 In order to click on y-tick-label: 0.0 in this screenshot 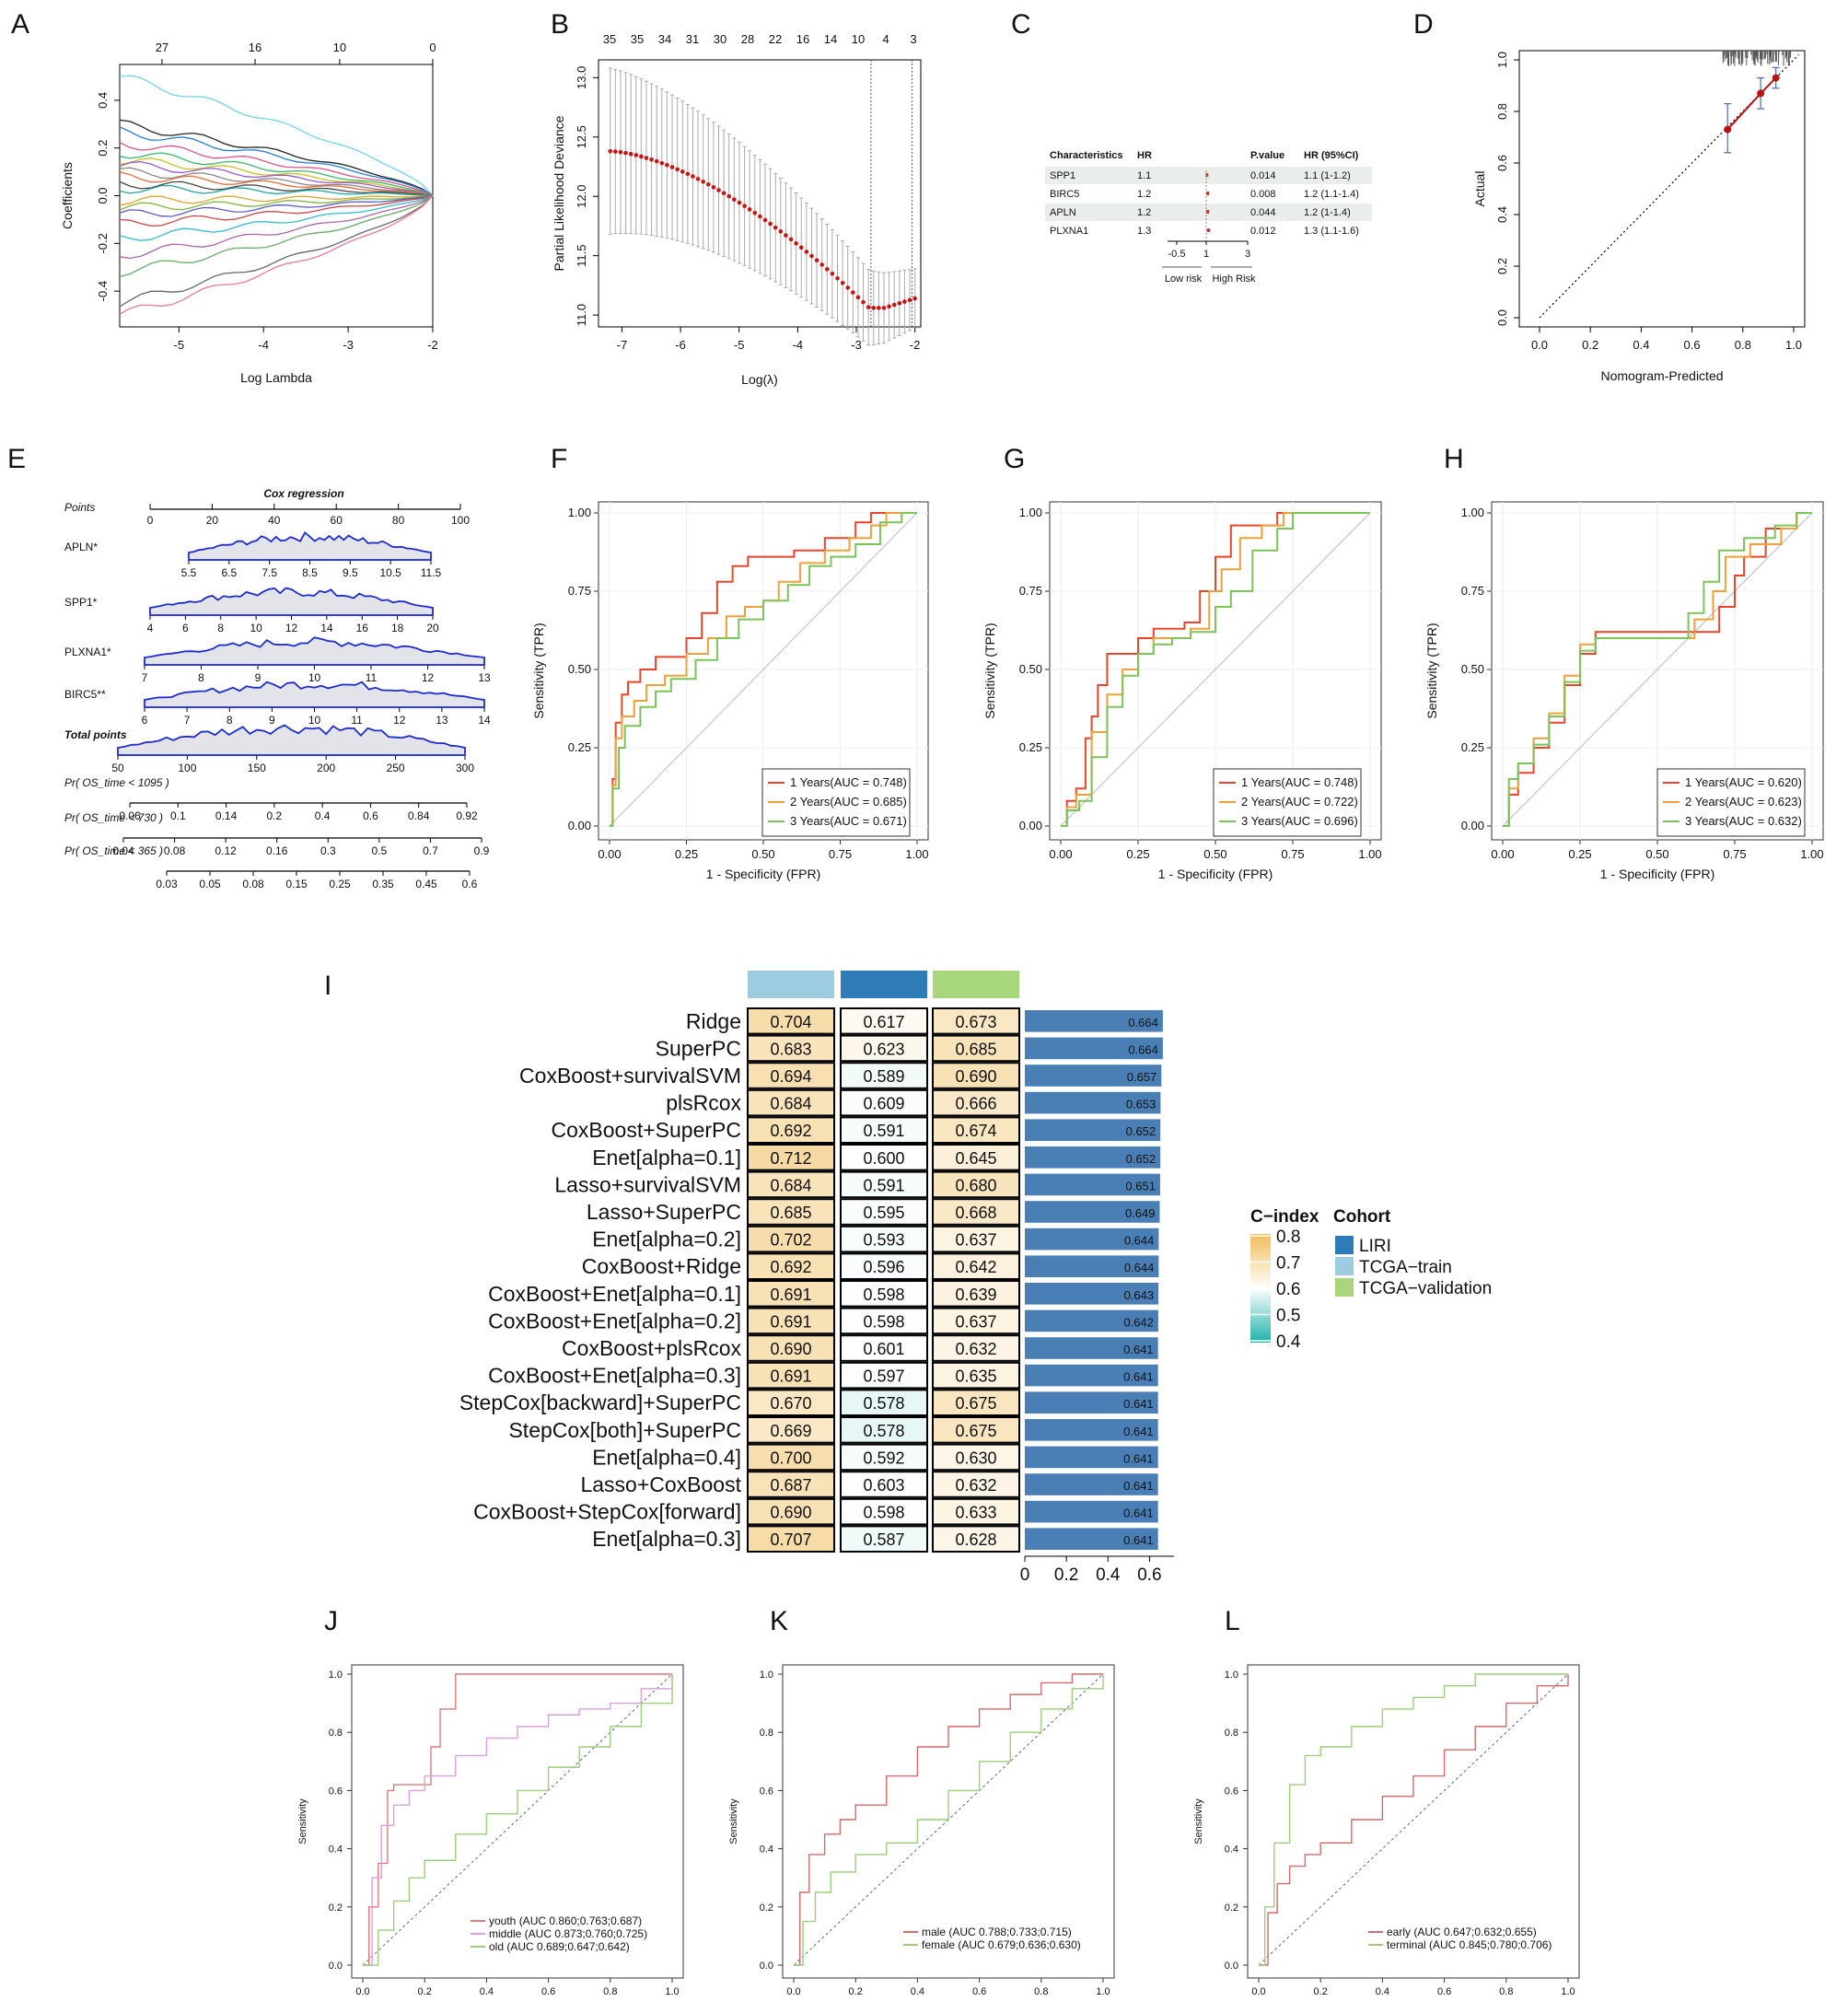, I will do `click(1502, 317)`.